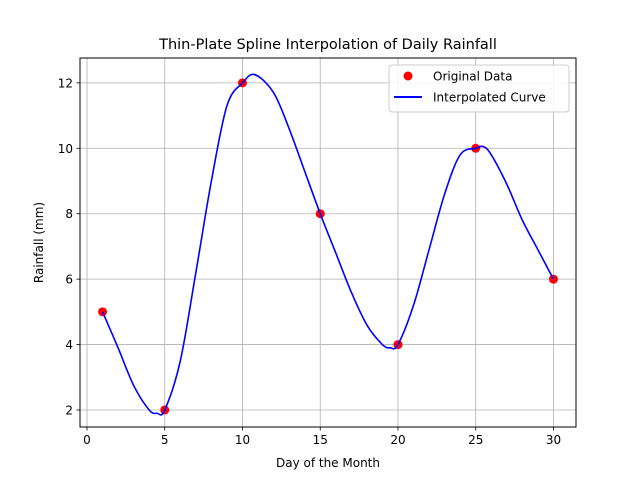 This screenshot has width=640, height=480. What do you see at coordinates (65, 83) in the screenshot?
I see `y-tick-label: 12` at bounding box center [65, 83].